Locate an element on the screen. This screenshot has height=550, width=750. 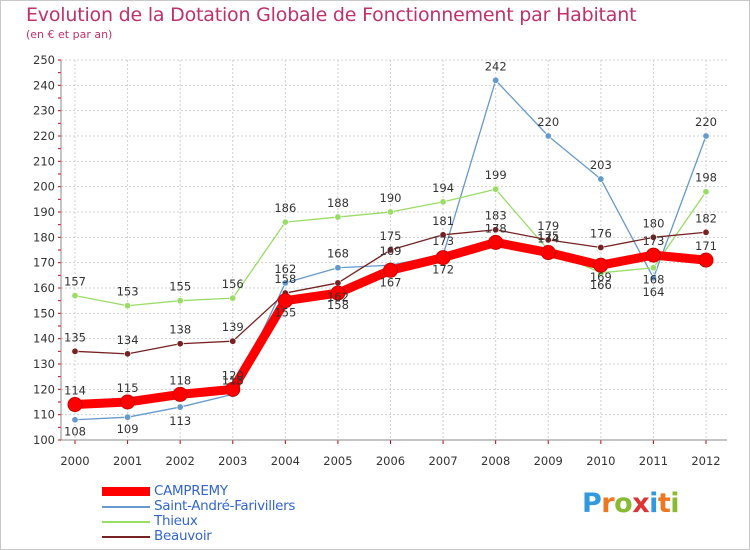
legend-swatch-beauvoir is located at coordinates (126, 537).